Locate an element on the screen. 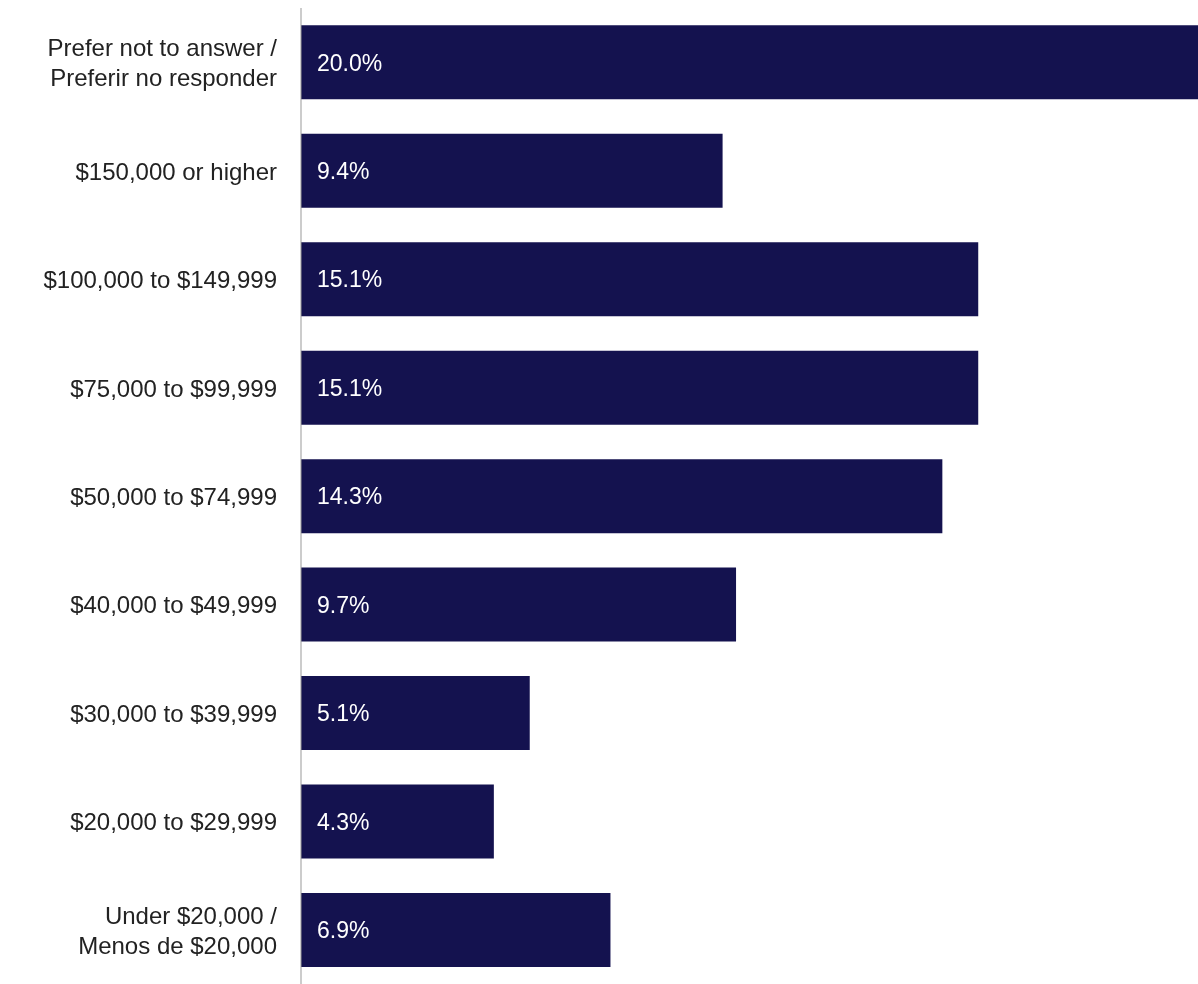 The image size is (1198, 984). data-label: 20.0% is located at coordinates (350, 62).